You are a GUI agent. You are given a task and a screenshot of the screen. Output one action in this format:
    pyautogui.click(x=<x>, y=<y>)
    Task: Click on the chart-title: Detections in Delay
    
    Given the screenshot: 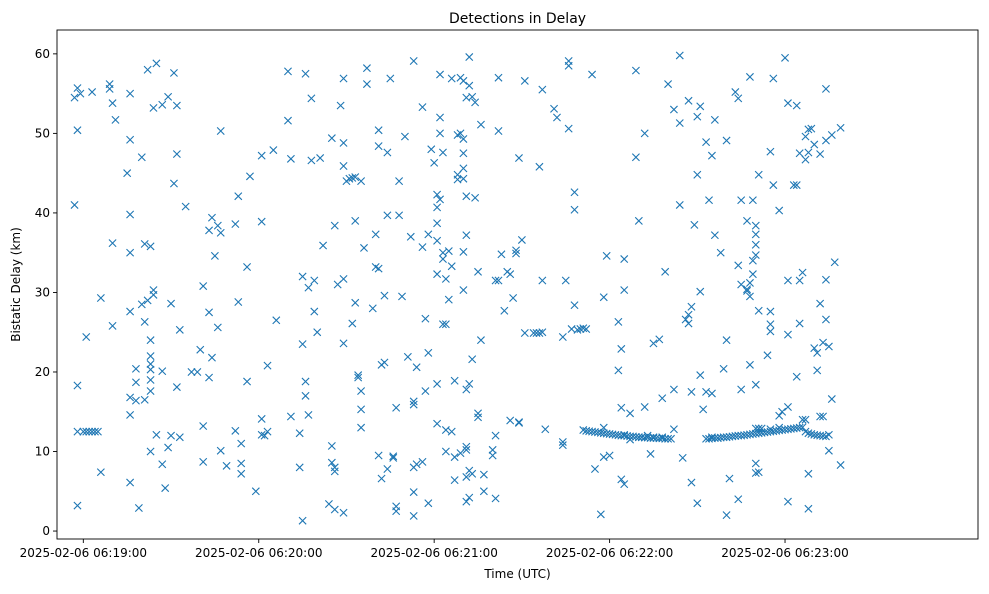 What is the action you would take?
    pyautogui.click(x=517, y=19)
    